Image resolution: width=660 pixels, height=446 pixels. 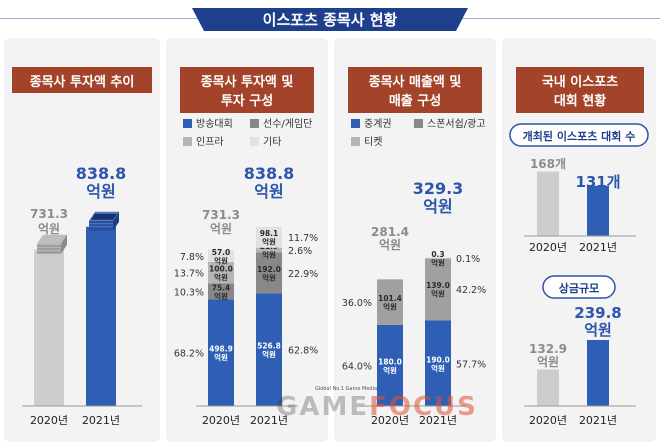 What do you see at coordinates (272, 142) in the screenshot?
I see `legend-label-other: 기타` at bounding box center [272, 142].